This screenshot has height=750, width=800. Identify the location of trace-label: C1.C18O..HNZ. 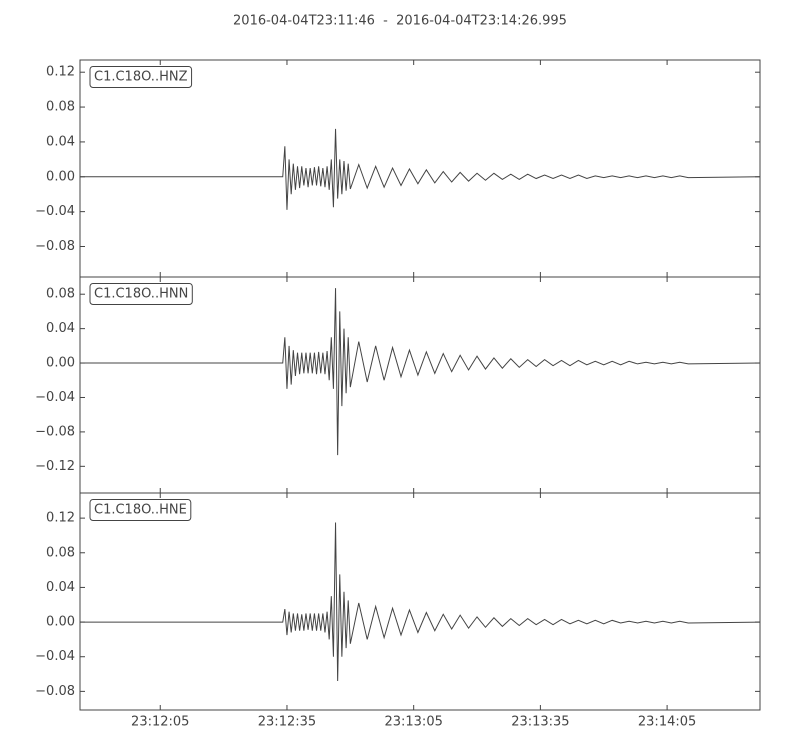
(141, 77).